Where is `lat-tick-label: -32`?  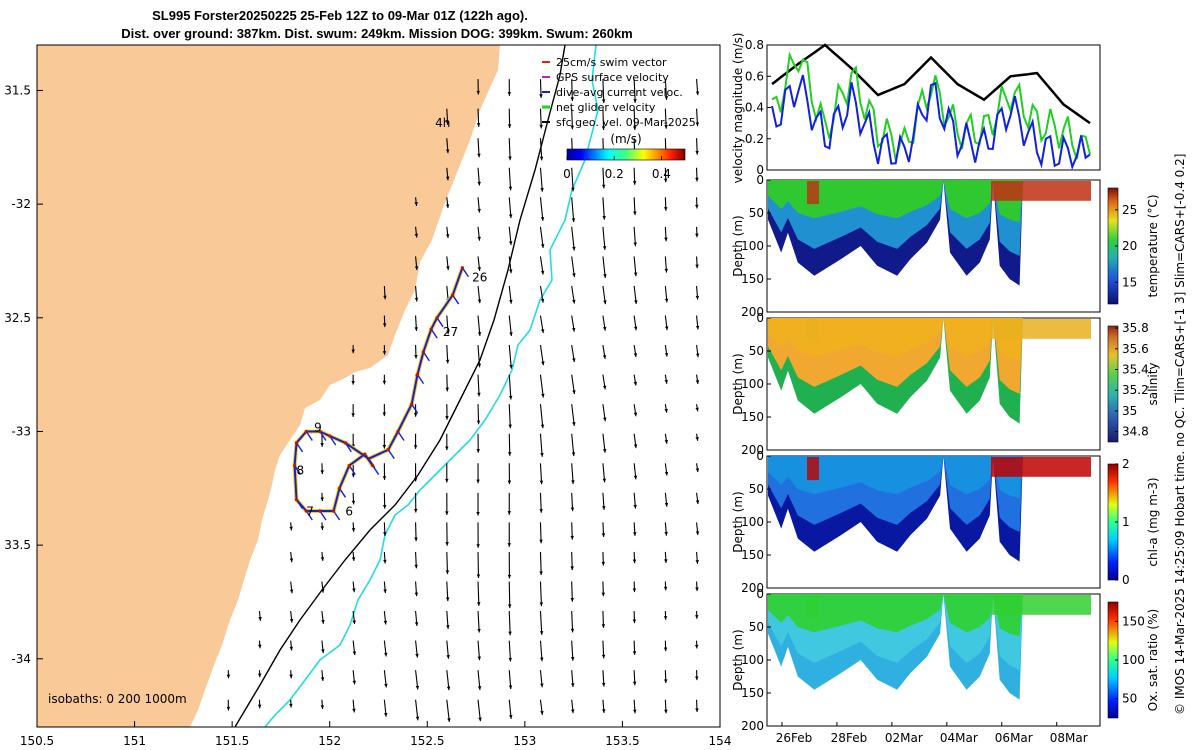
lat-tick-label: -32 is located at coordinates (21, 204).